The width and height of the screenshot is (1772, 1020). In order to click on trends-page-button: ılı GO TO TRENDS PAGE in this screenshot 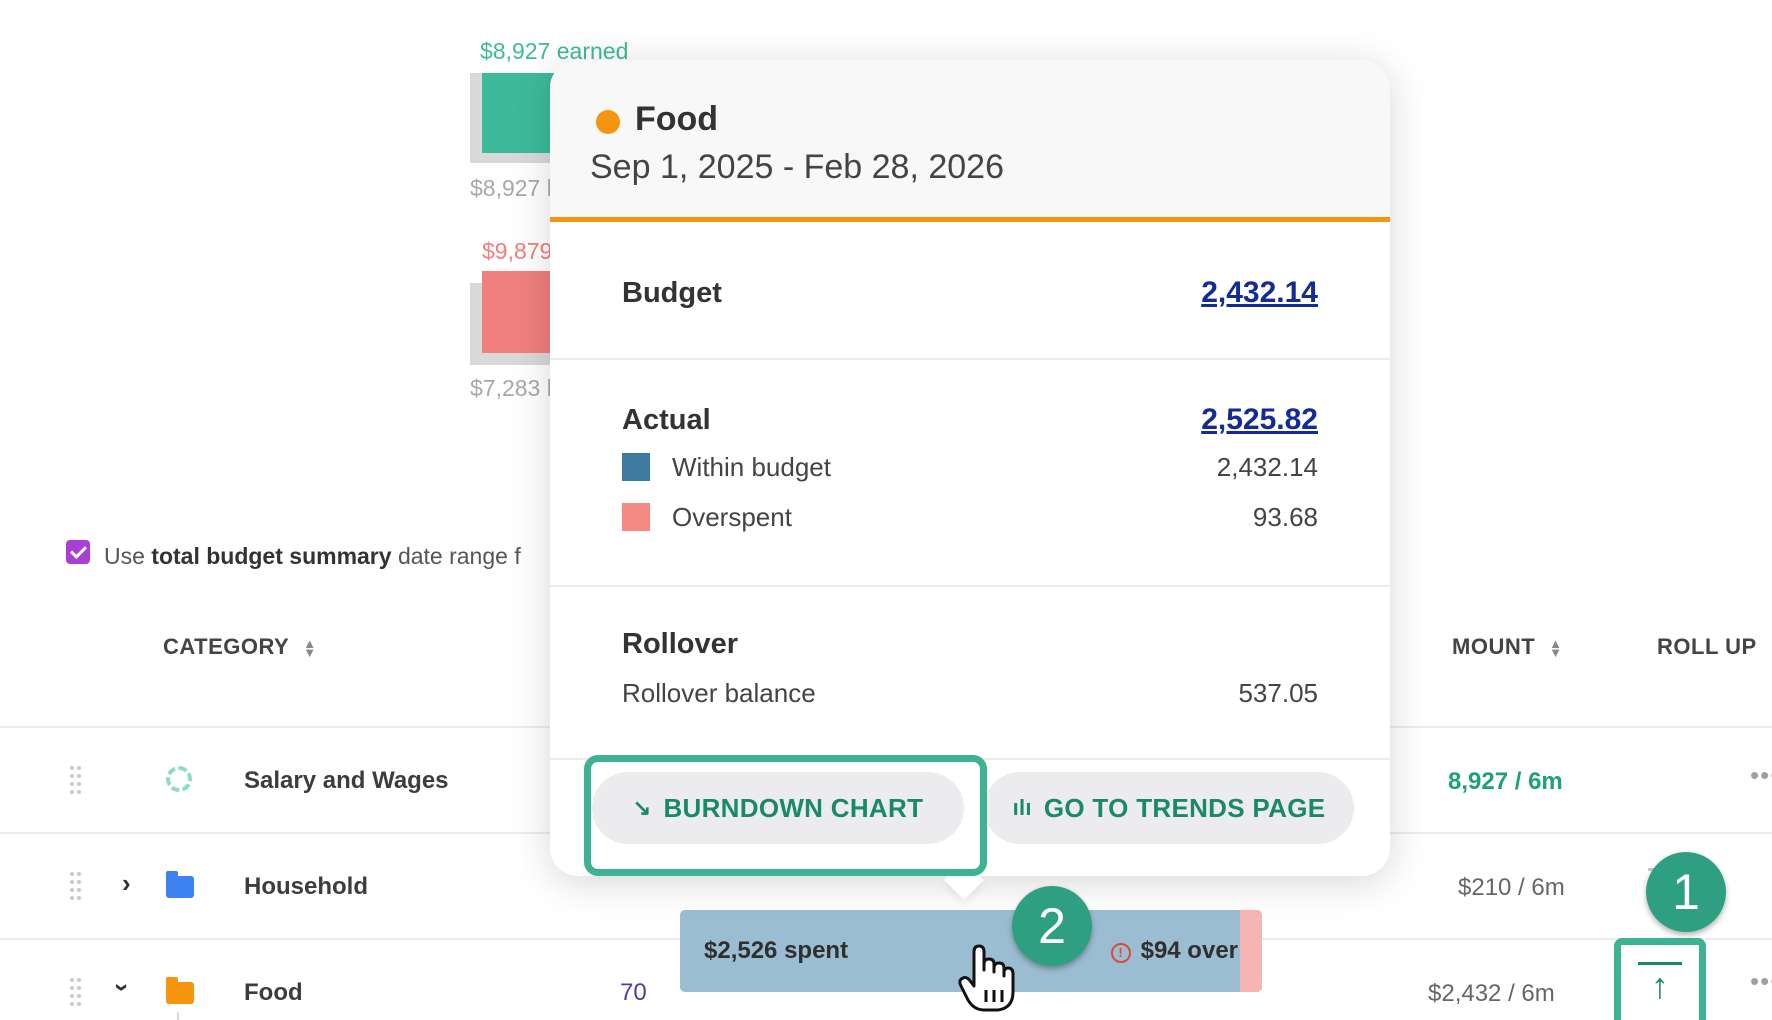, I will do `click(1169, 808)`.